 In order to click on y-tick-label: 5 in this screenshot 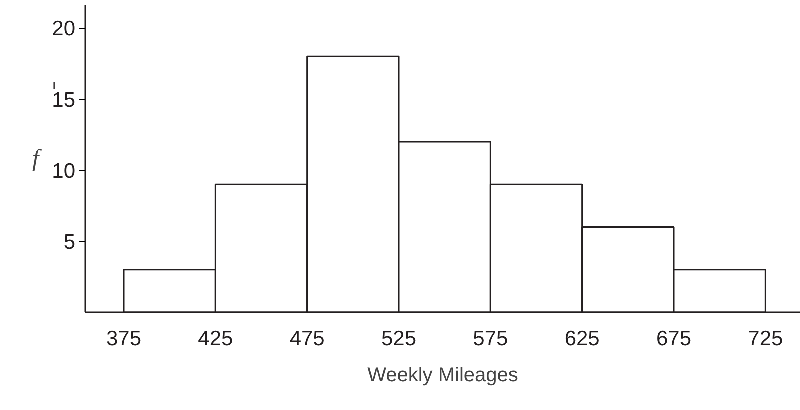, I will do `click(70, 242)`.